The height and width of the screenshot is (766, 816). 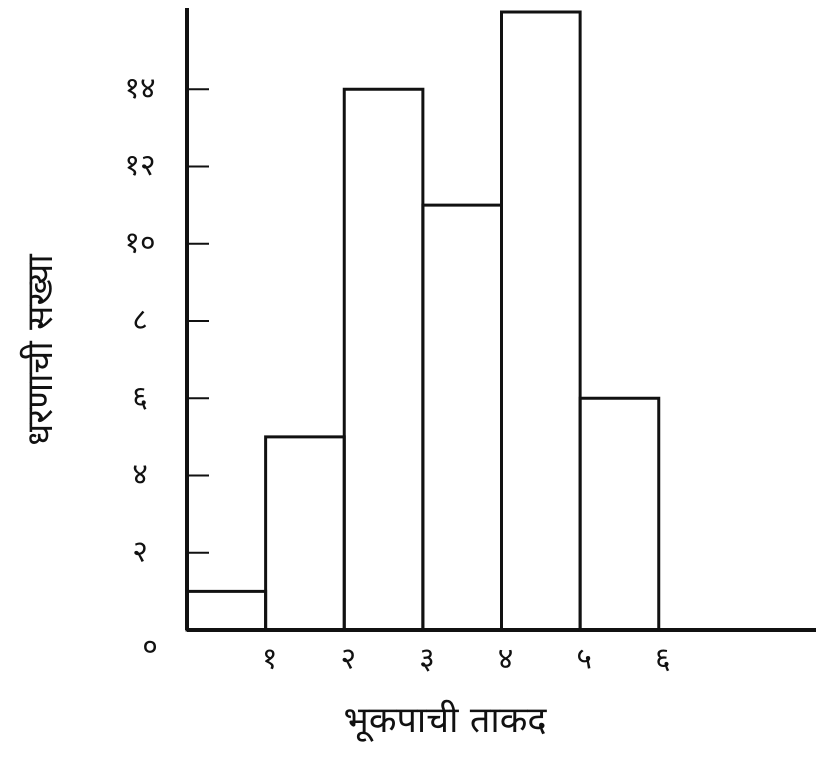 I want to click on y-tick-label: १४, so click(x=139, y=88).